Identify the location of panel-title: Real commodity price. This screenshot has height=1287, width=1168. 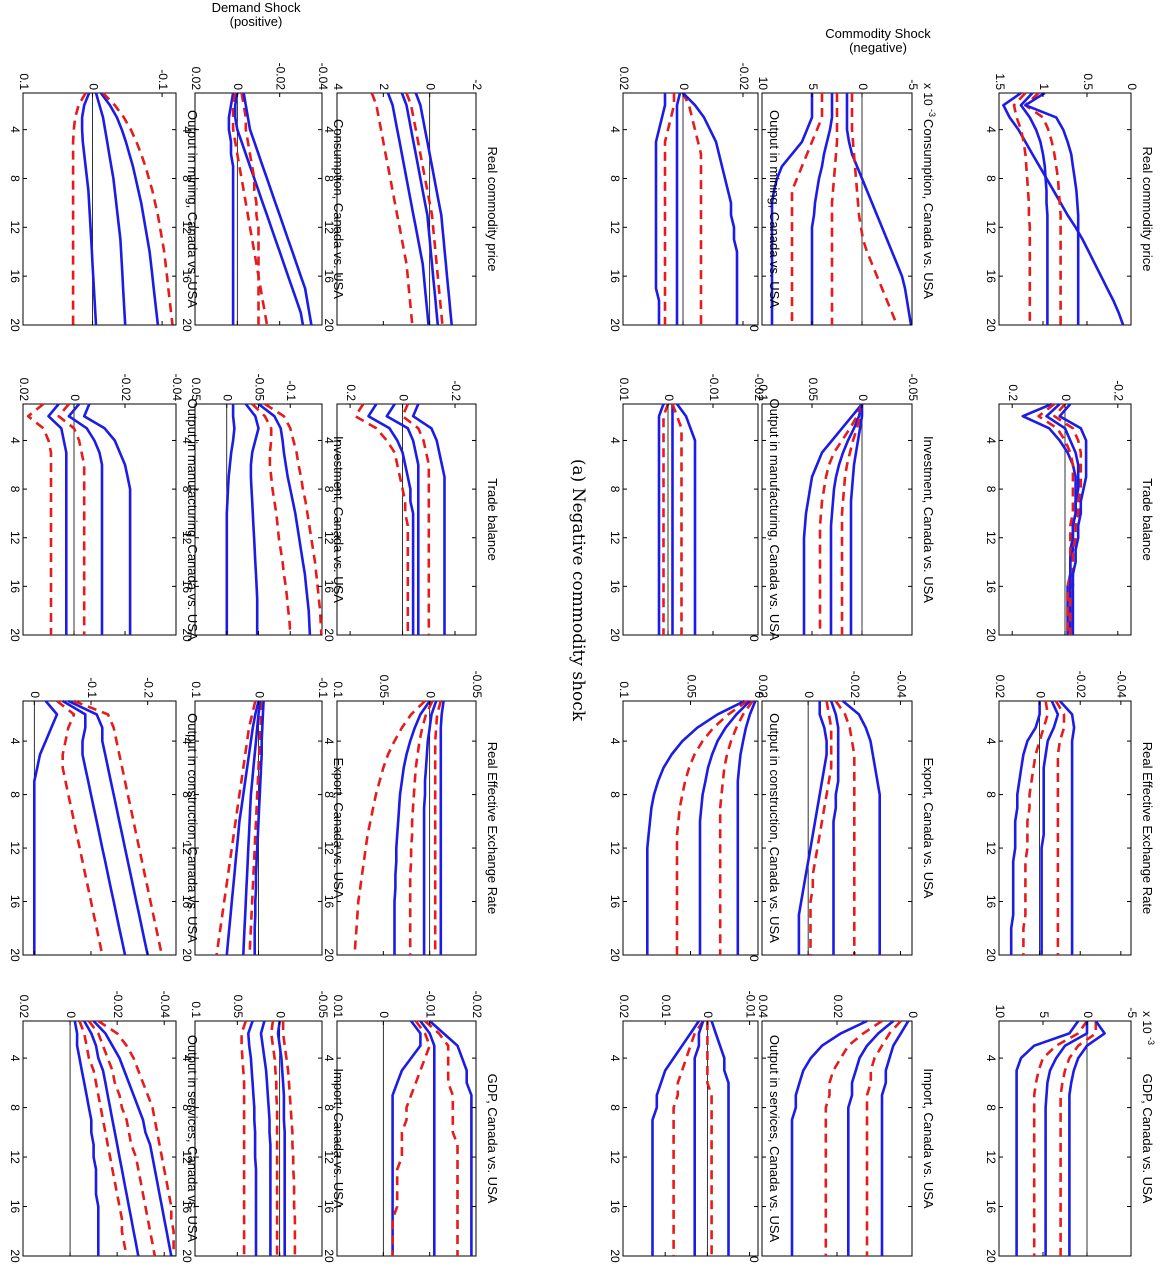
(492, 209).